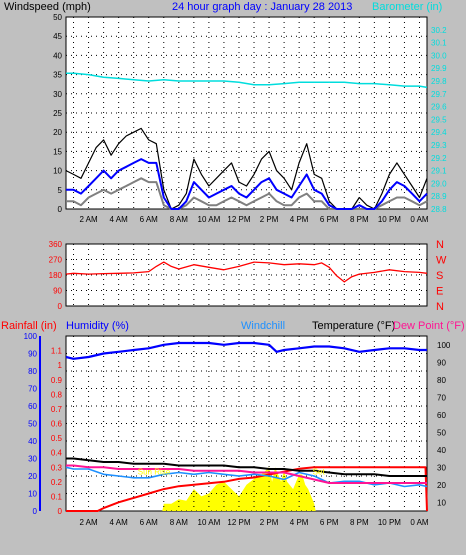 The height and width of the screenshot is (555, 466). Describe the element at coordinates (441, 380) in the screenshot. I see `temperature-tick-label: 80` at that location.